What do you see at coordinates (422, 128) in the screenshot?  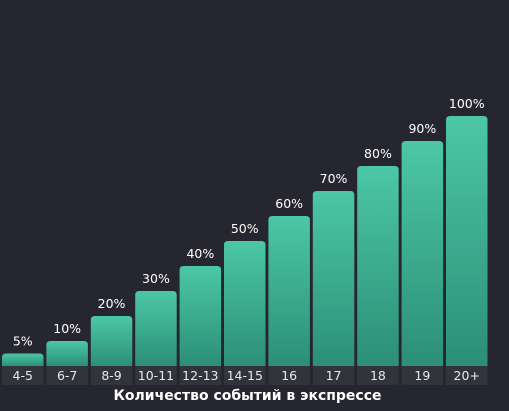 I see `bar-value-label: 90%` at bounding box center [422, 128].